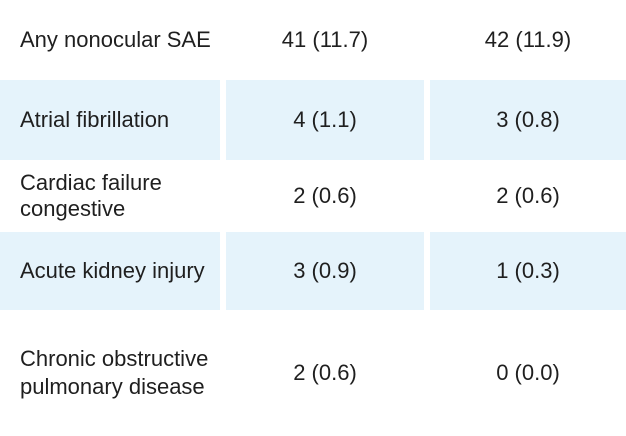 The image size is (626, 436). I want to click on row-value-group-2: 2 (0.6), so click(528, 195).